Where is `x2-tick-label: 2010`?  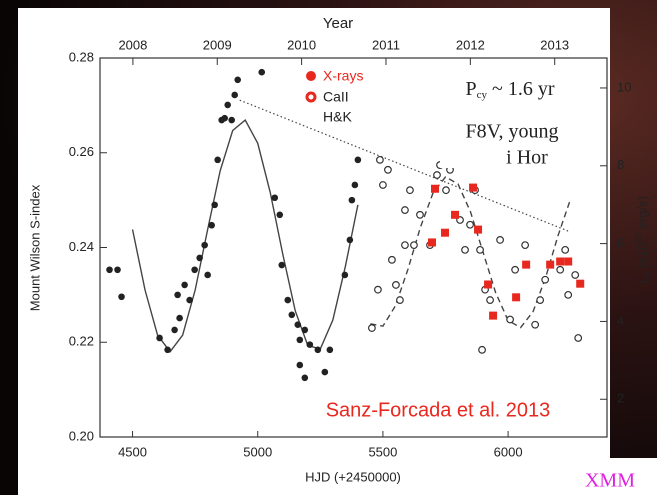 x2-tick-label: 2010 is located at coordinates (301, 44).